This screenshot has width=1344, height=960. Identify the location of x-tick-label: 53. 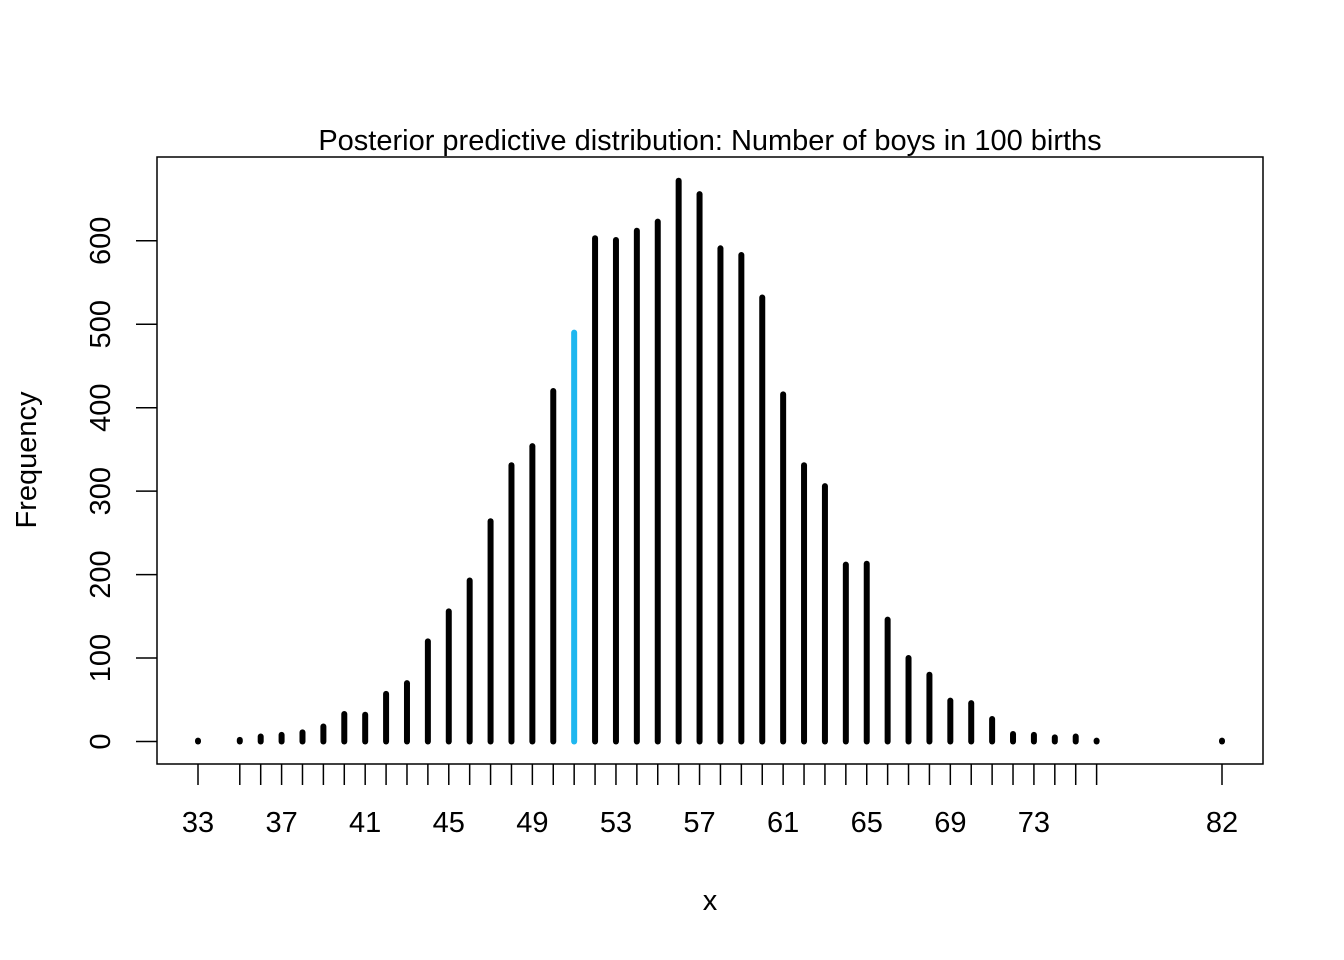
(616, 823).